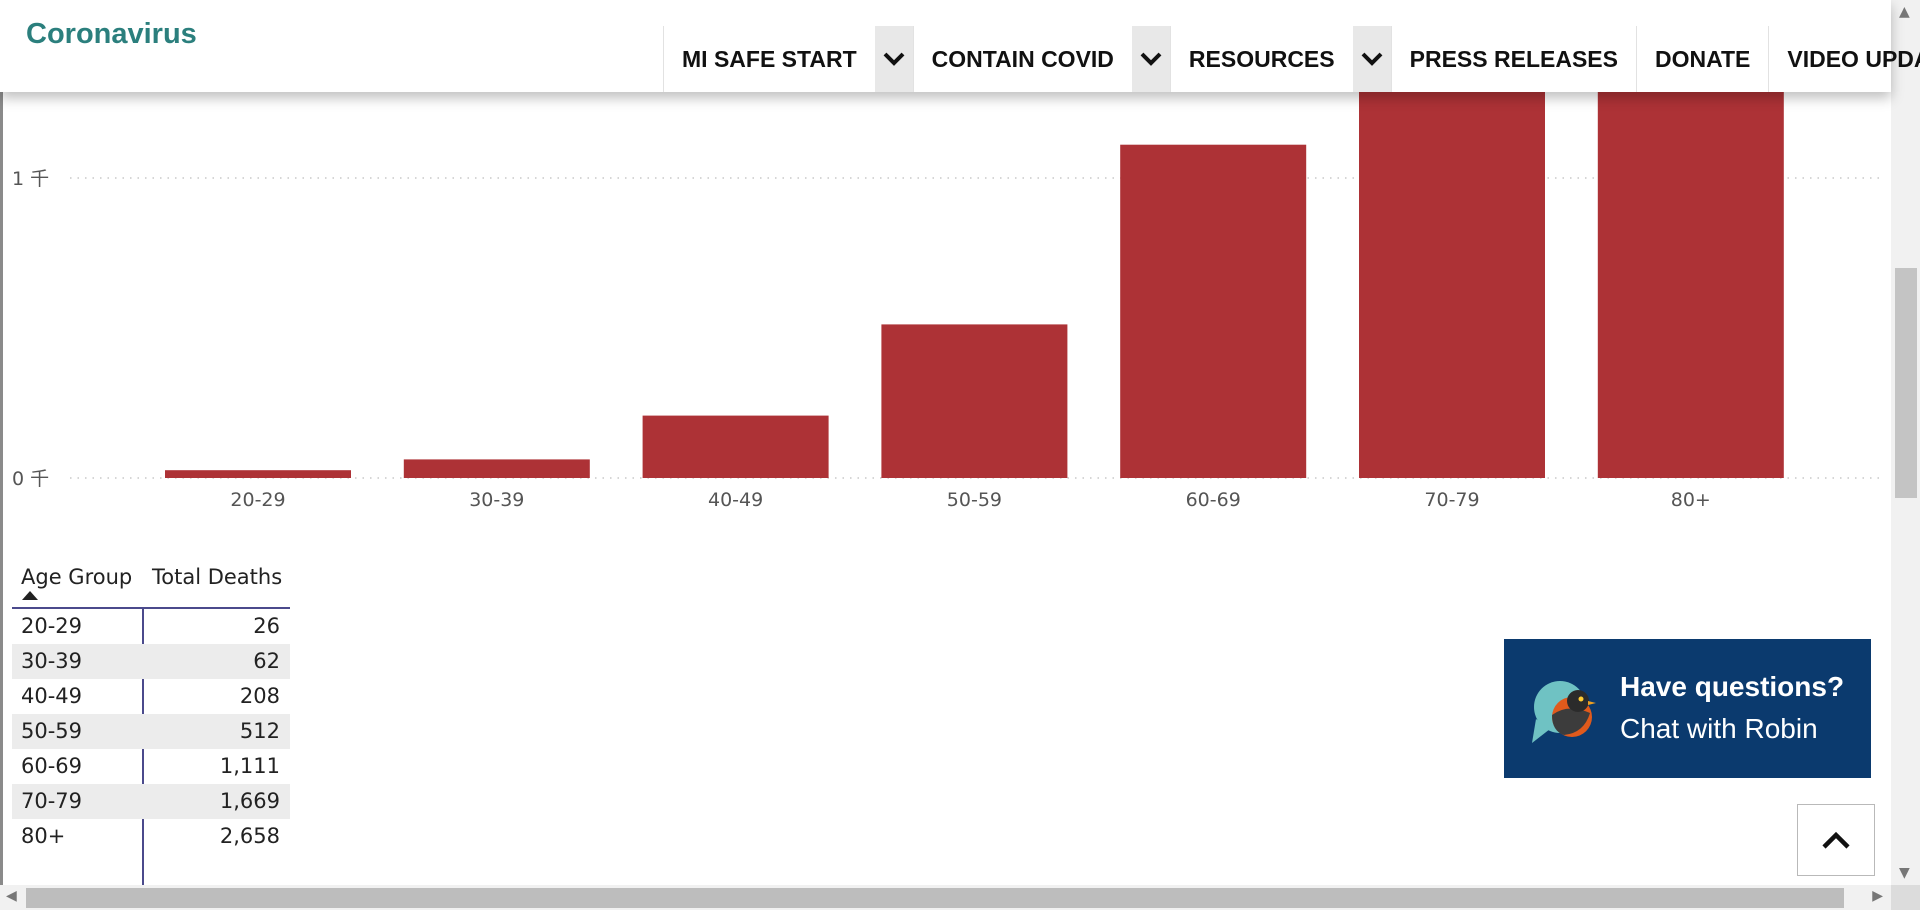 The image size is (1920, 910). Describe the element at coordinates (151, 836) in the screenshot. I see `table-row: 80+ 2,658` at that location.